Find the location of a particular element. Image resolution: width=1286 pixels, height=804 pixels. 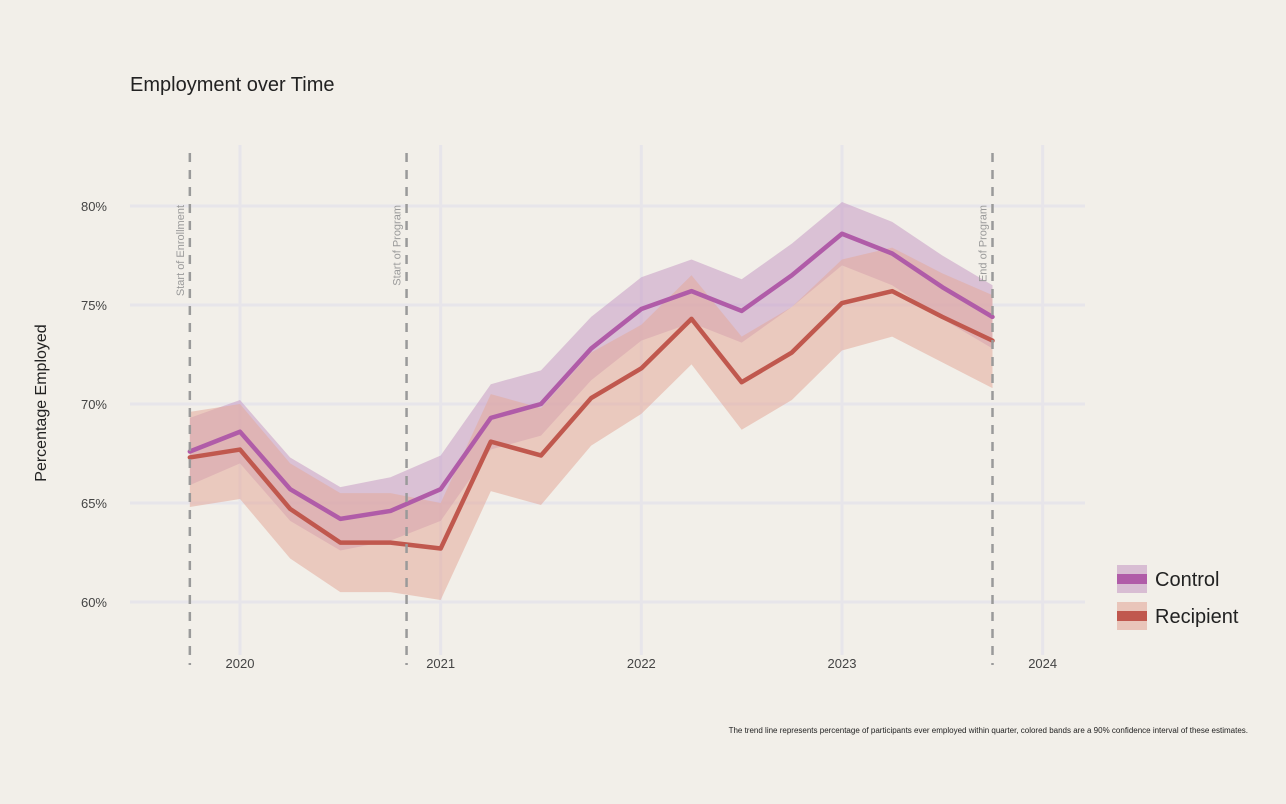

chart-title: Employment over Time is located at coordinates (232, 85).